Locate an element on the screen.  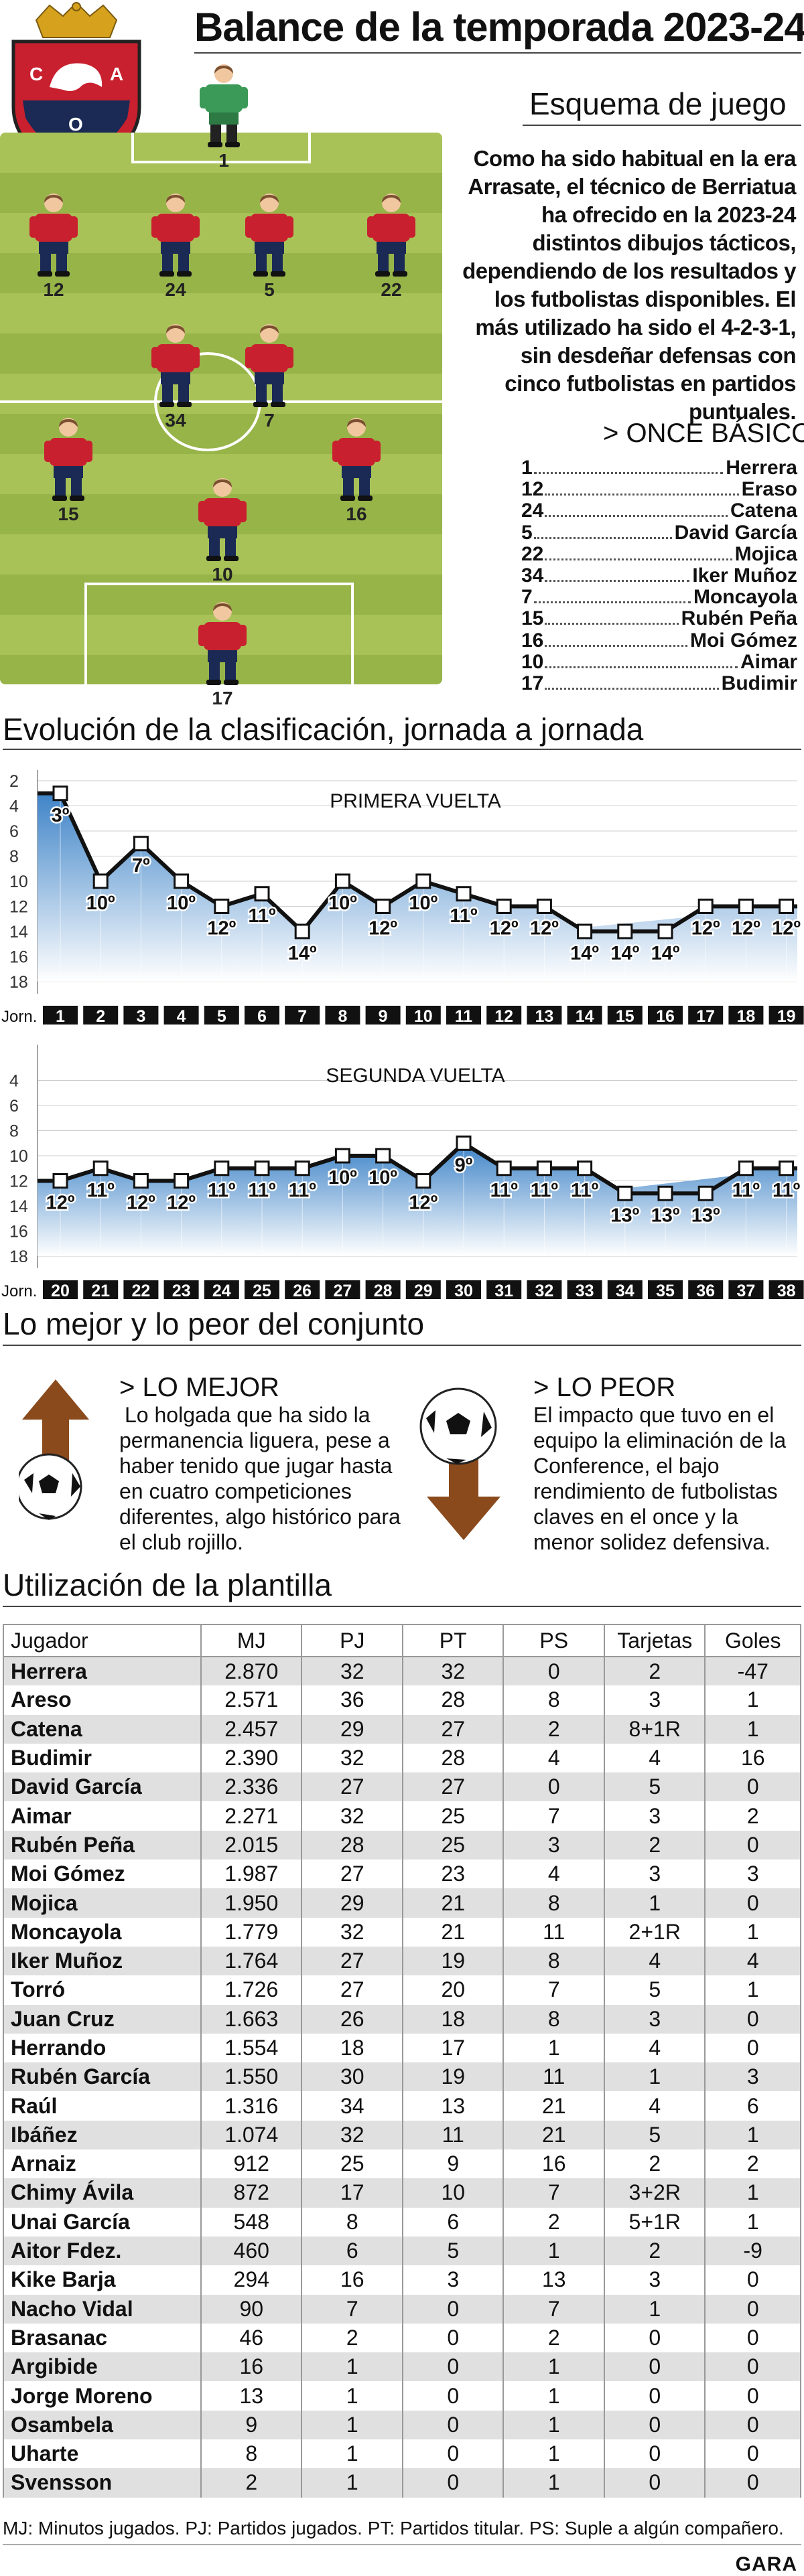
data-label: 9º is located at coordinates (464, 1165).